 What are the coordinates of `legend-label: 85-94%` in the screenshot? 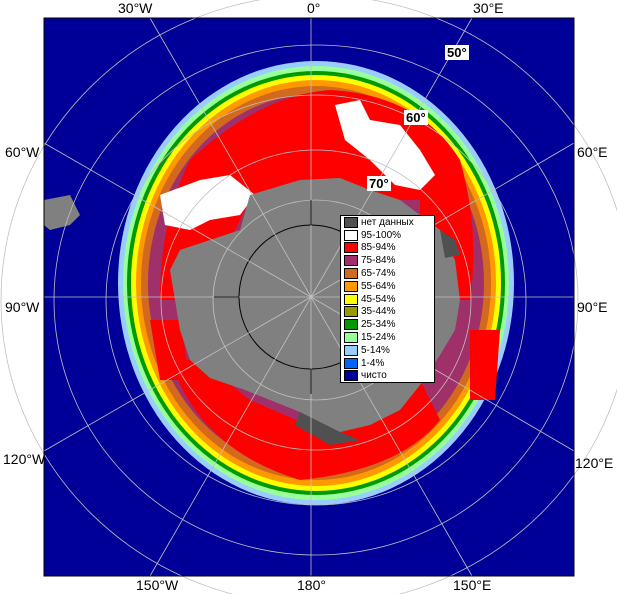 It's located at (378, 248).